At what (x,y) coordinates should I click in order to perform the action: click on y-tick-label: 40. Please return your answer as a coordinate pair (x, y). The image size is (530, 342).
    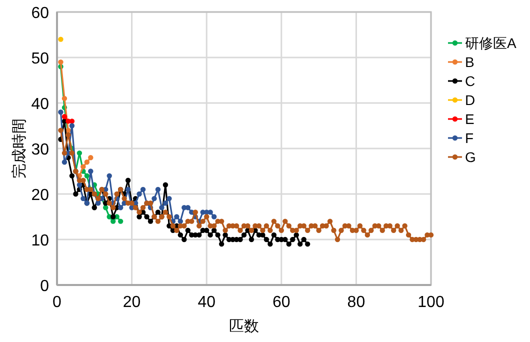
    Looking at the image, I should click on (40, 104).